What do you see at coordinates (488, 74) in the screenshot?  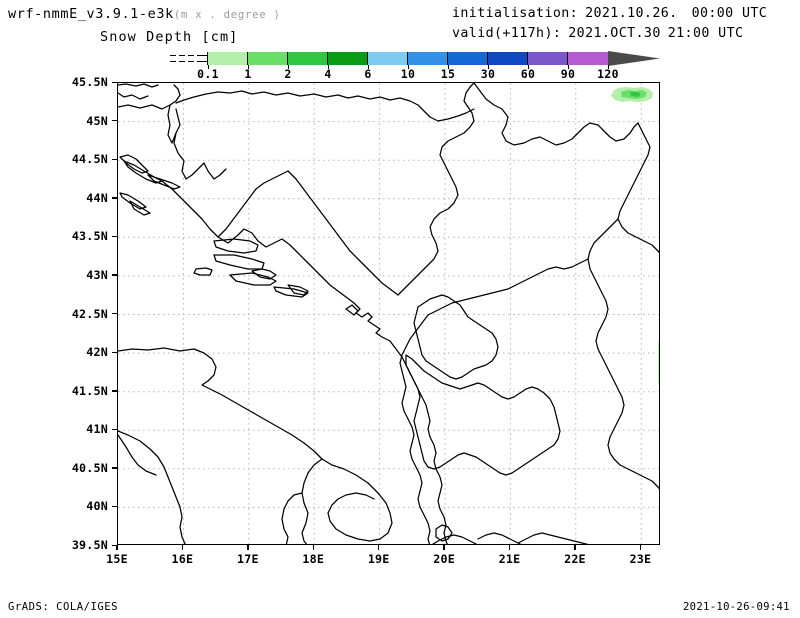 I see `colorbar-tick-label: 30` at bounding box center [488, 74].